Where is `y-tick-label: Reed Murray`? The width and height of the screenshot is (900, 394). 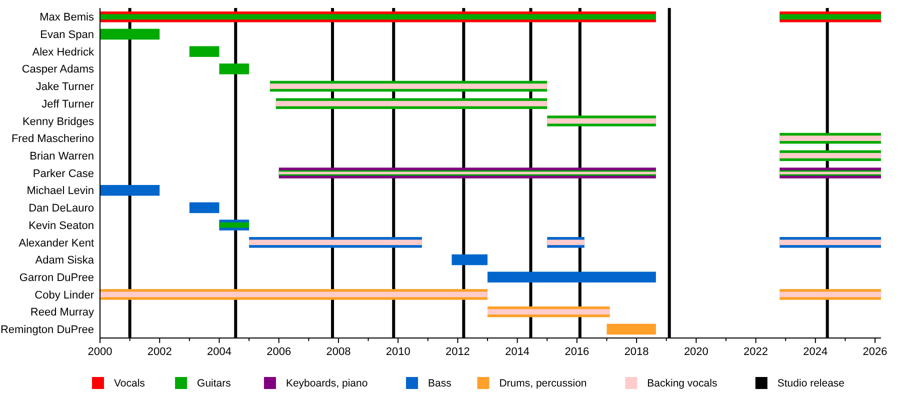 y-tick-label: Reed Murray is located at coordinates (62, 312).